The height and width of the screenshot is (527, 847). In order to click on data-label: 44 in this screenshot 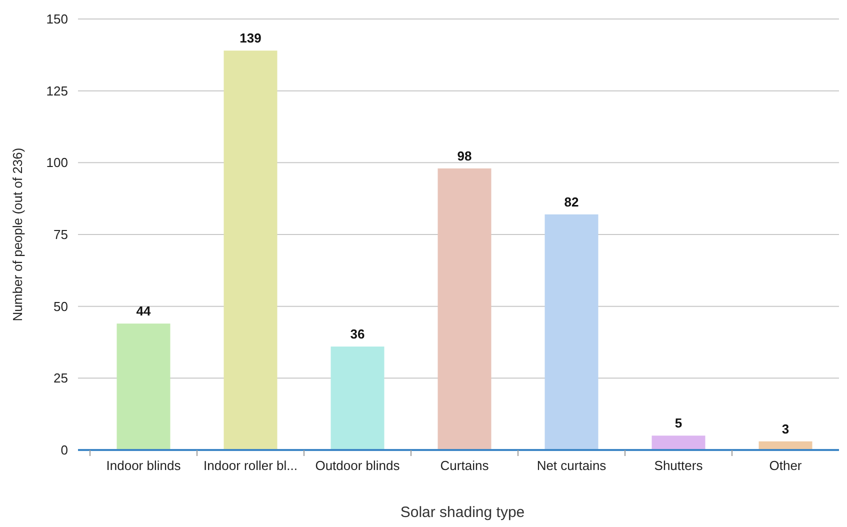, I will do `click(144, 311)`.